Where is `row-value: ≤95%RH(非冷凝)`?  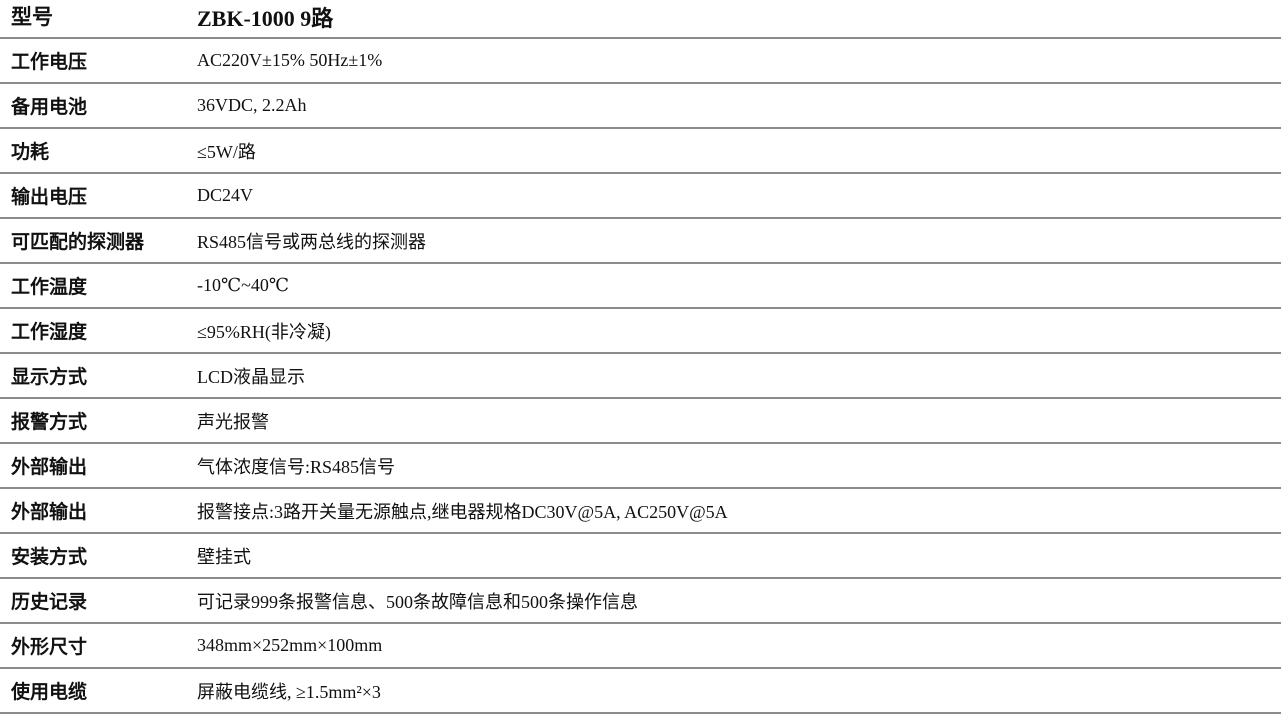 row-value: ≤95%RH(非冷凝) is located at coordinates (264, 331).